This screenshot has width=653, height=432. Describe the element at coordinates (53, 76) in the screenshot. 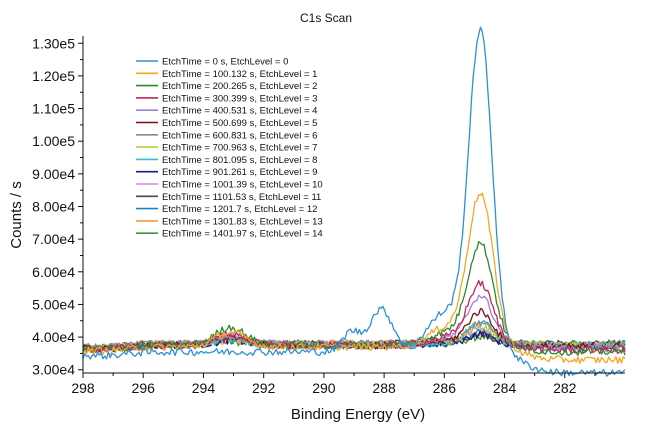

I see `y-tick-label-9: 1.20e5` at that location.